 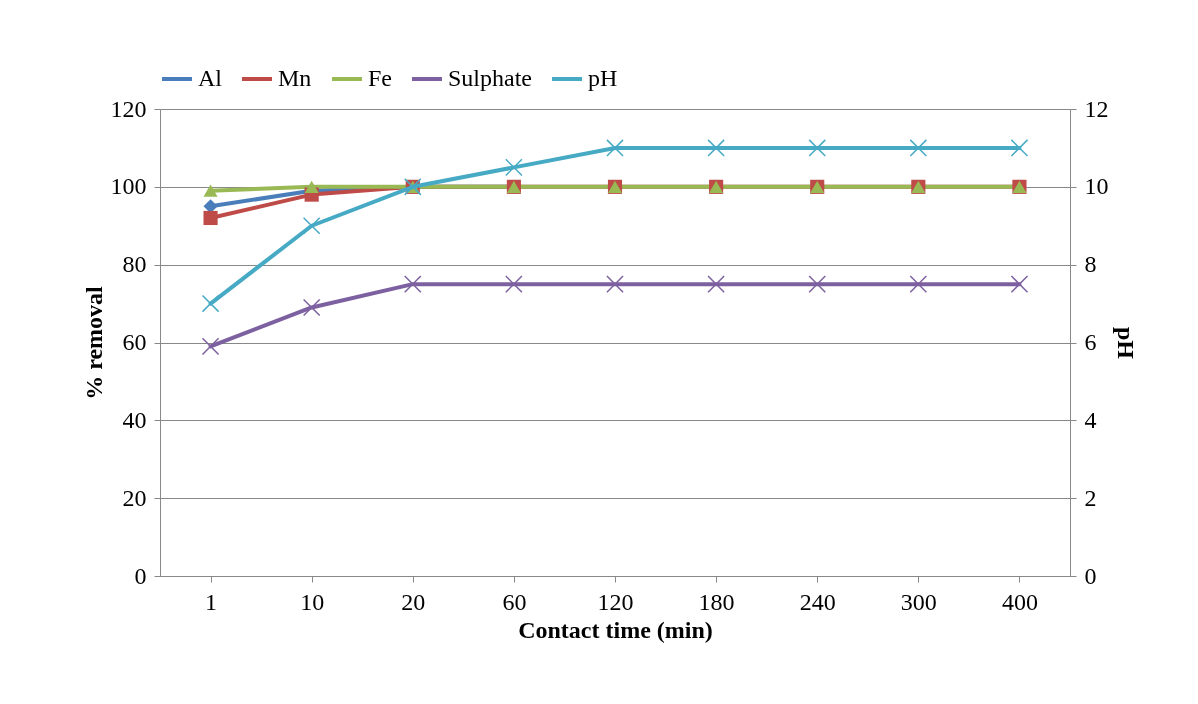 I want to click on x-tick-label: 240, so click(x=817, y=601).